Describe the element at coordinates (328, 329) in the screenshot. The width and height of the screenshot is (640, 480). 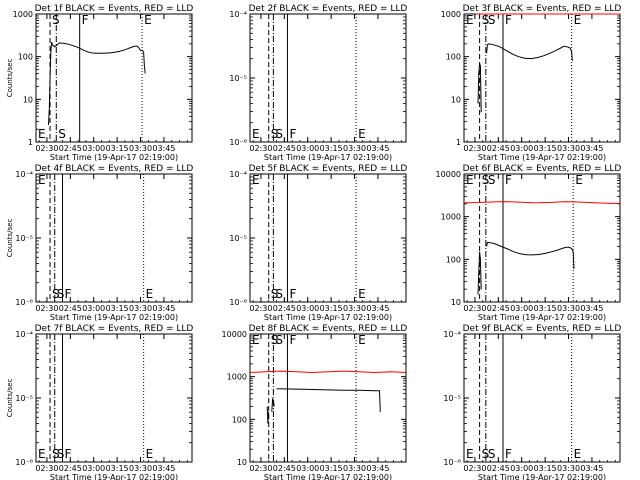
I see `panel-title: Det 8f BLACK = Events, RED = LLD` at that location.